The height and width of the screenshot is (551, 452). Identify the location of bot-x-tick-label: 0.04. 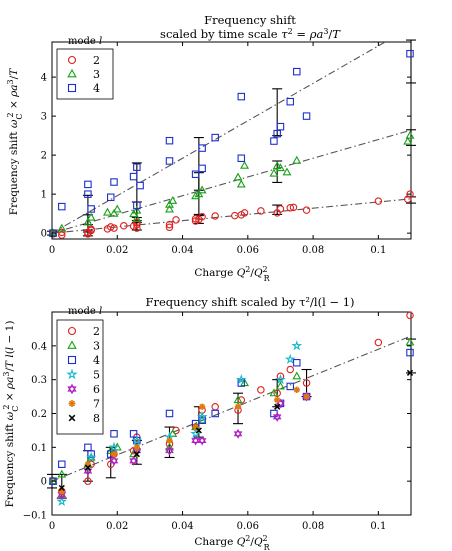
(182, 526).